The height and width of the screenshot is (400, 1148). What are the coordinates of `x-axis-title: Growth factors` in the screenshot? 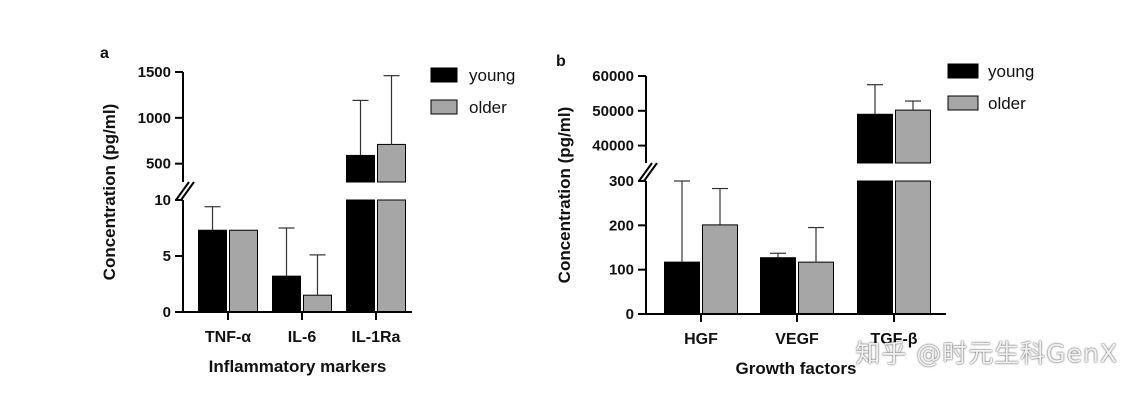 It's located at (796, 368).